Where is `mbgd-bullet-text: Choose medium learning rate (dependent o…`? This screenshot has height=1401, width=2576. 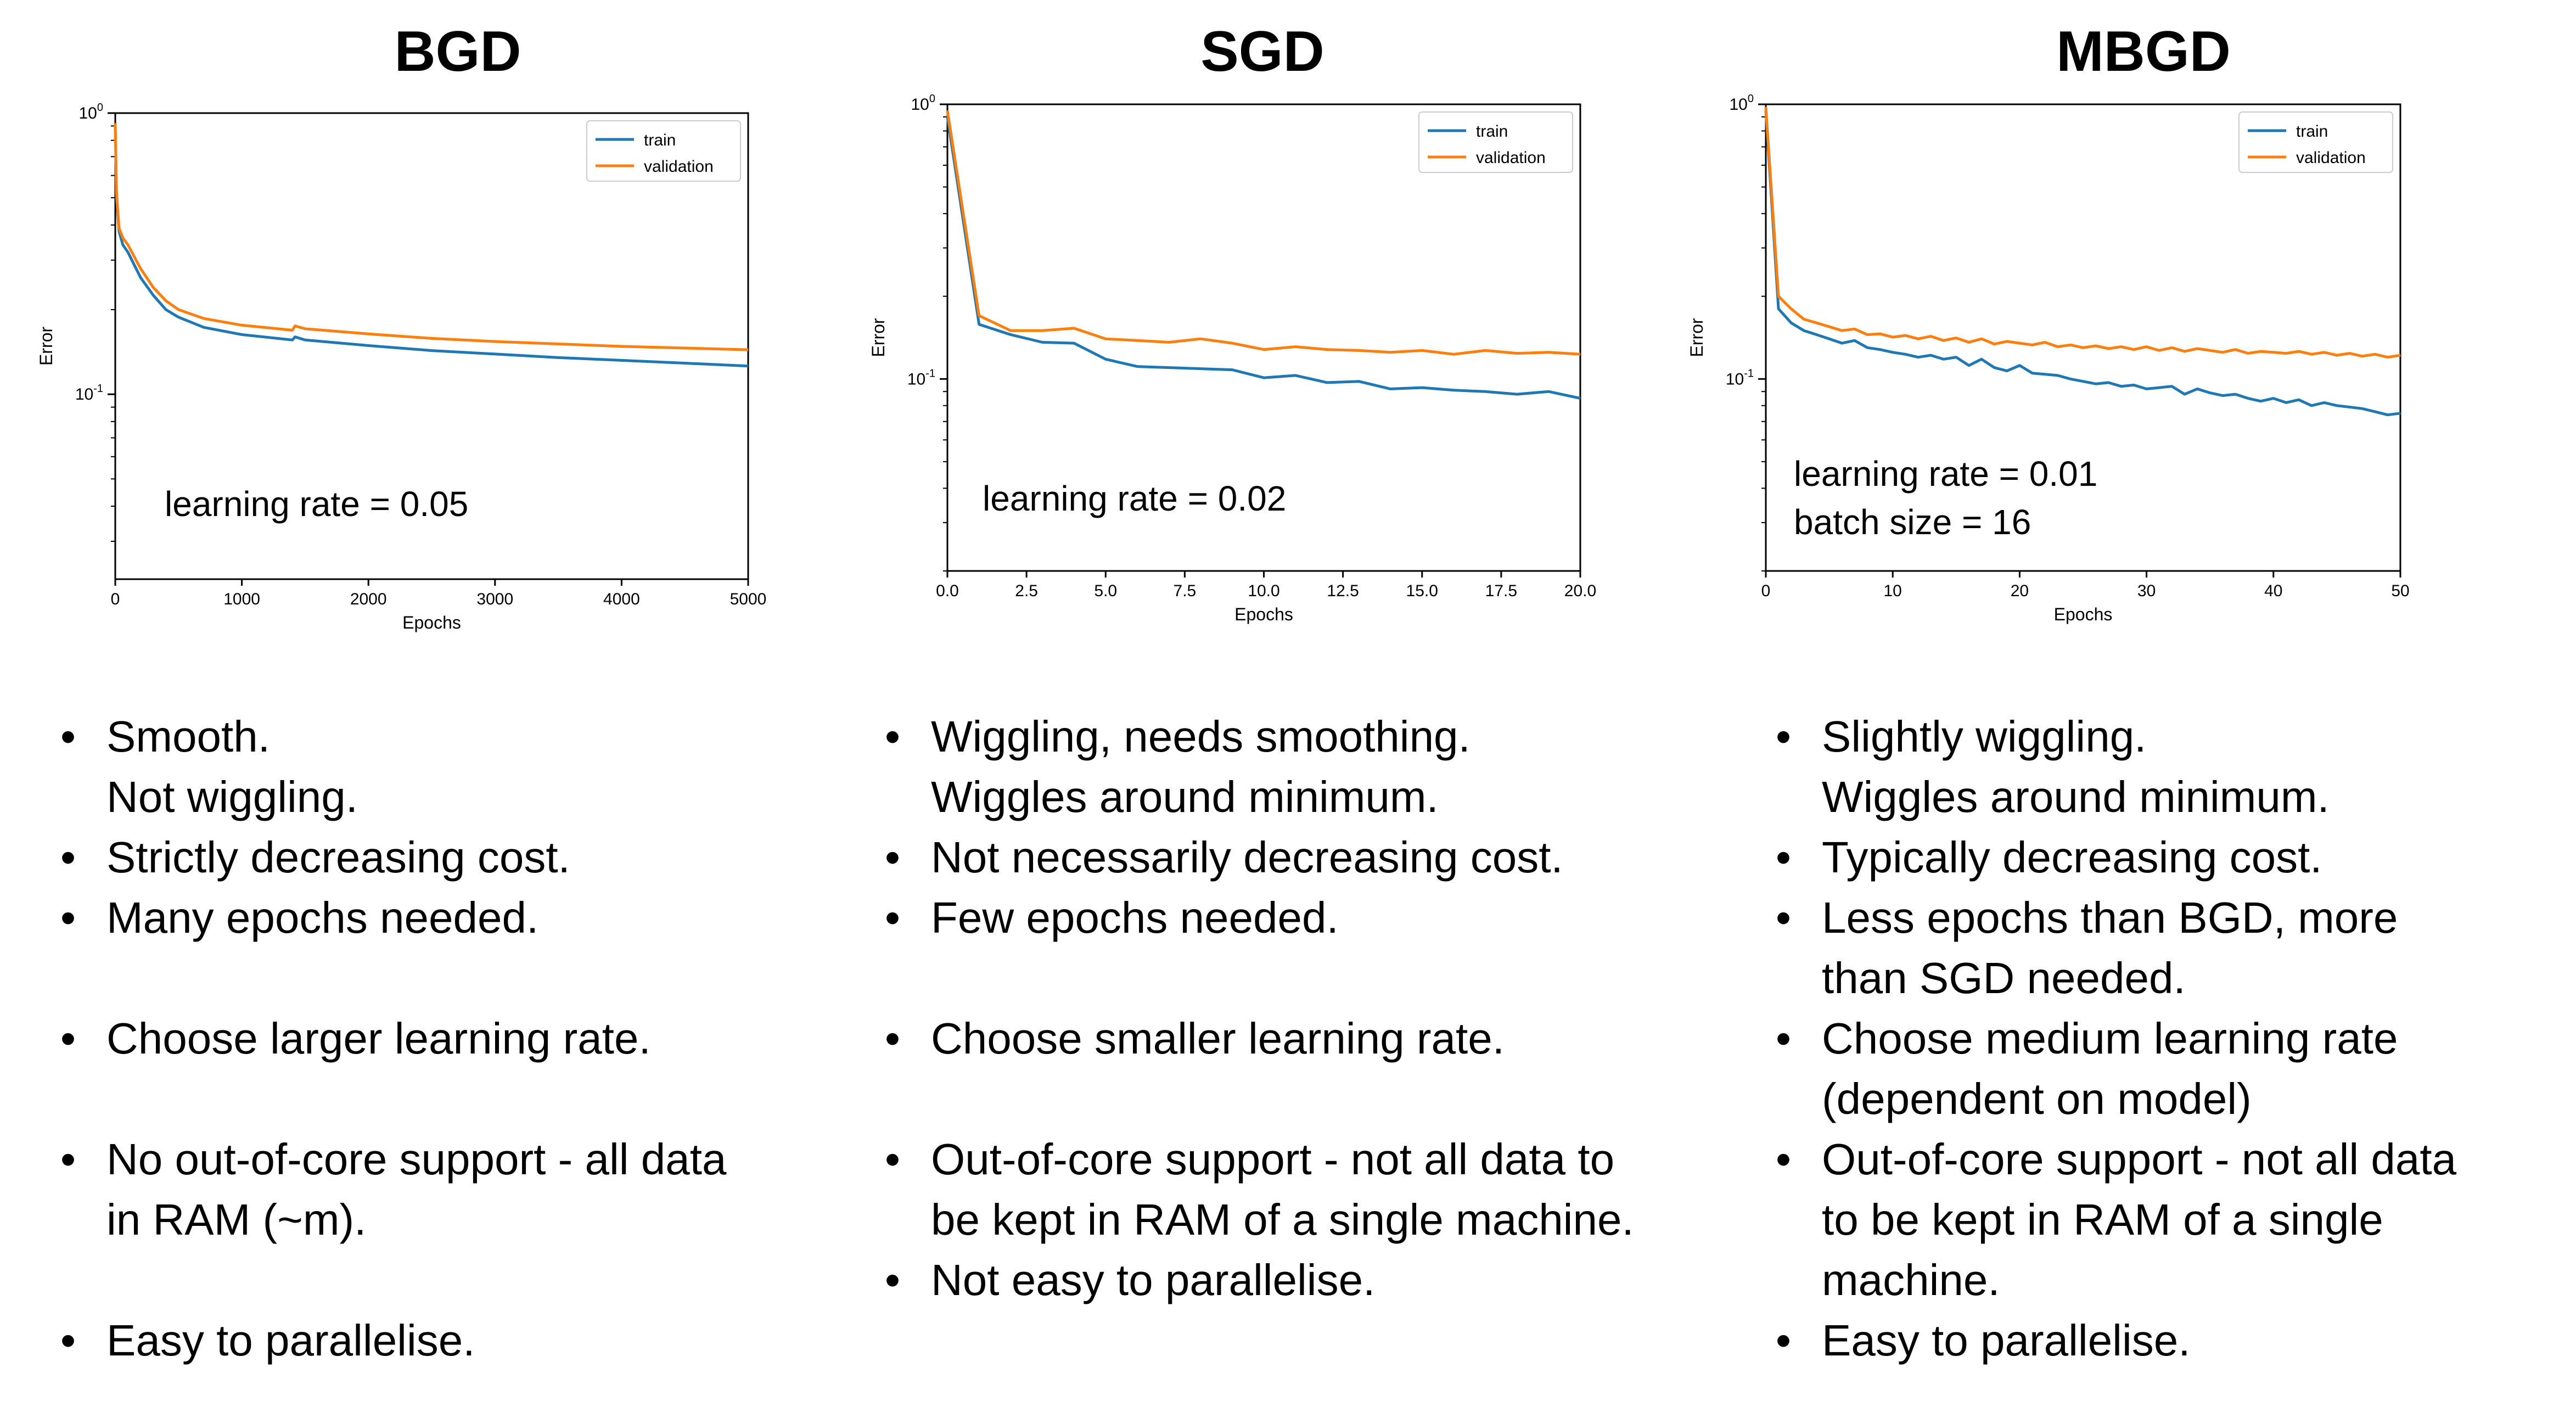 mbgd-bullet-text: Choose medium learning rate (dependent o… is located at coordinates (2110, 1068).